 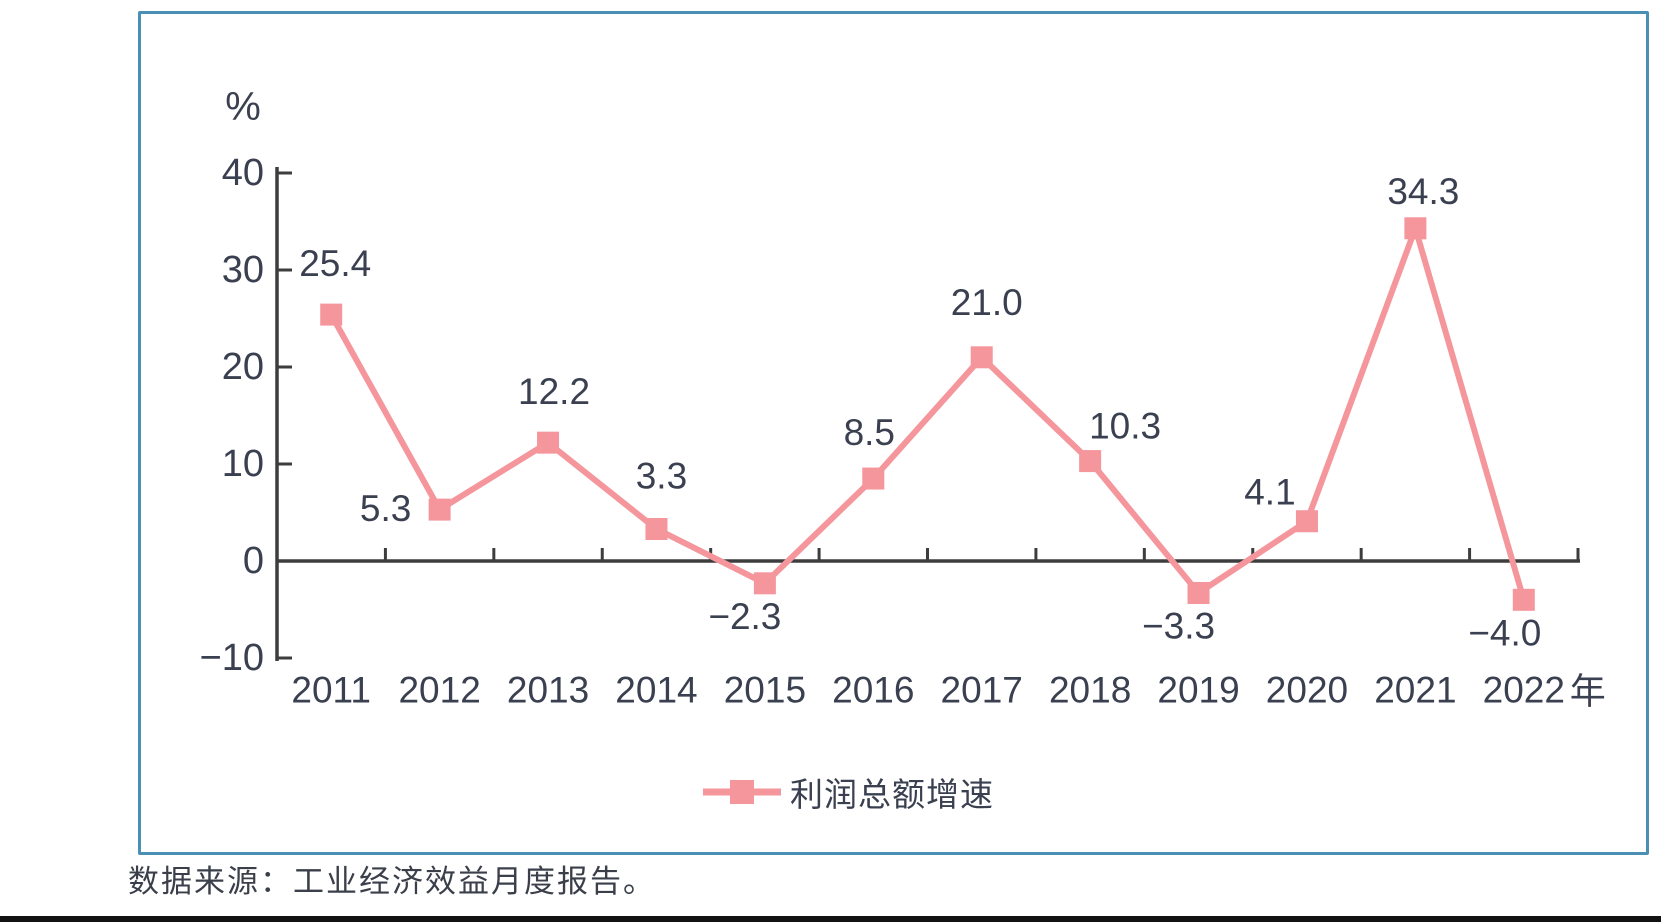 I want to click on y-axis-unit-label: %, so click(x=243, y=107).